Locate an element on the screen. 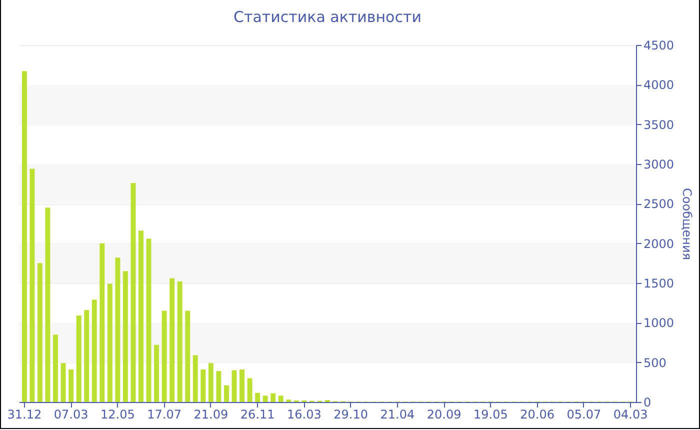 This screenshot has width=700, height=430. x-tick-label: 19.05 is located at coordinates (491, 415).